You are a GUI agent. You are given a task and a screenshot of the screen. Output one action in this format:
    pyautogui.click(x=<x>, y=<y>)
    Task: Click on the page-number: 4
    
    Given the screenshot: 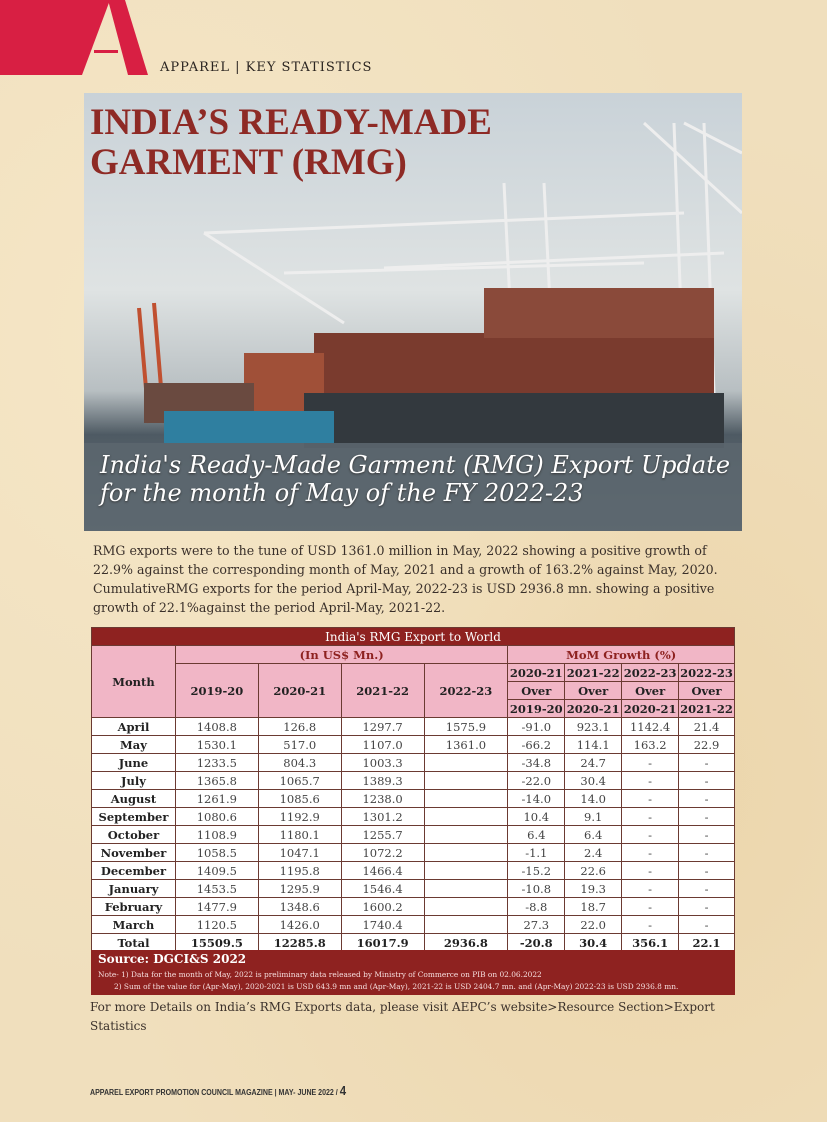 What is the action you would take?
    pyautogui.click(x=343, y=1090)
    